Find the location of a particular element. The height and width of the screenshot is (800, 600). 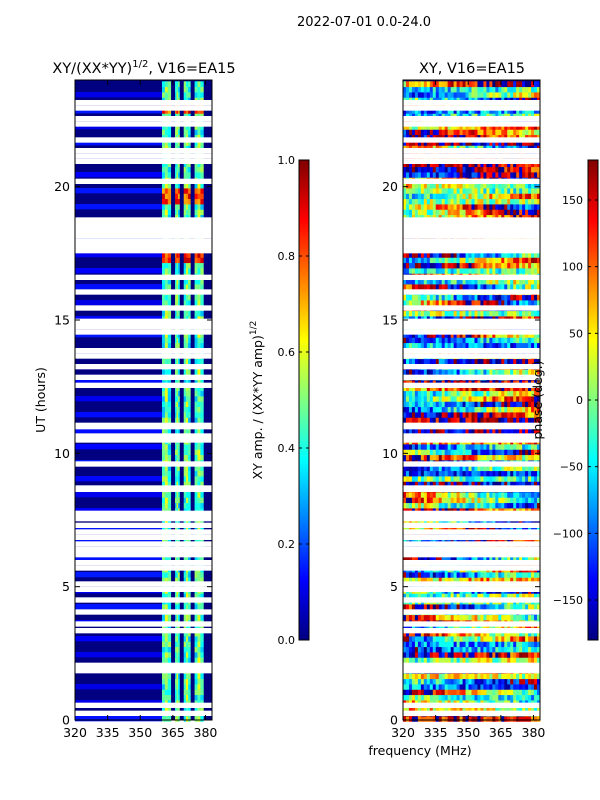

ut-axis-label: UT (hours) is located at coordinates (40, 400).